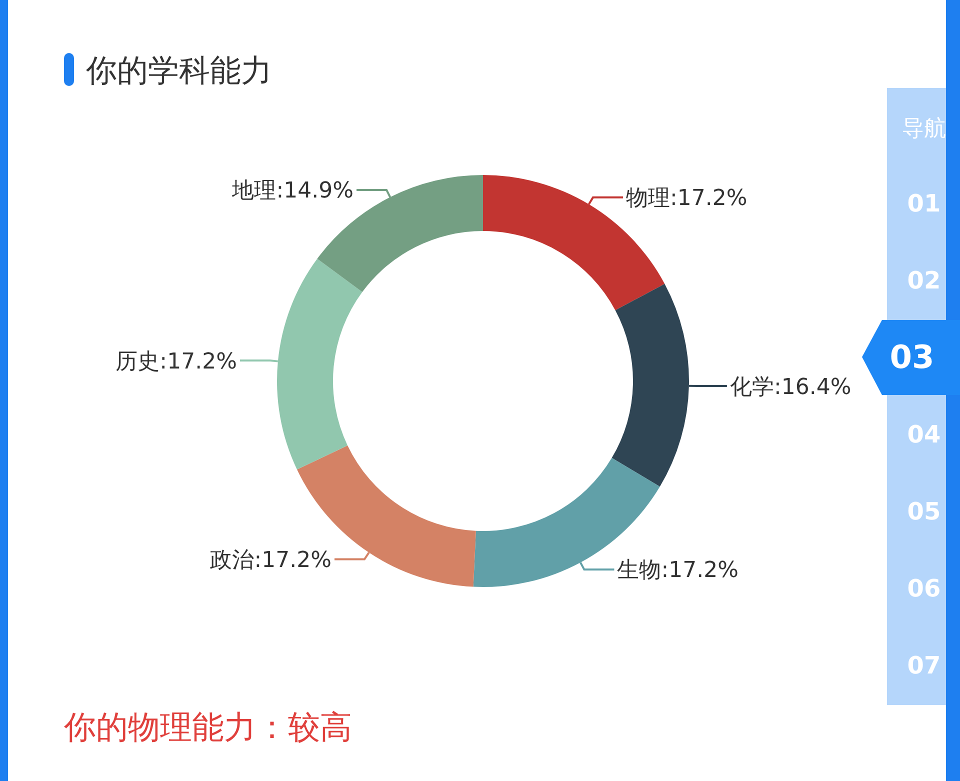 Image resolution: width=960 pixels, height=781 pixels. I want to click on data-label: :14.9%, so click(315, 191).